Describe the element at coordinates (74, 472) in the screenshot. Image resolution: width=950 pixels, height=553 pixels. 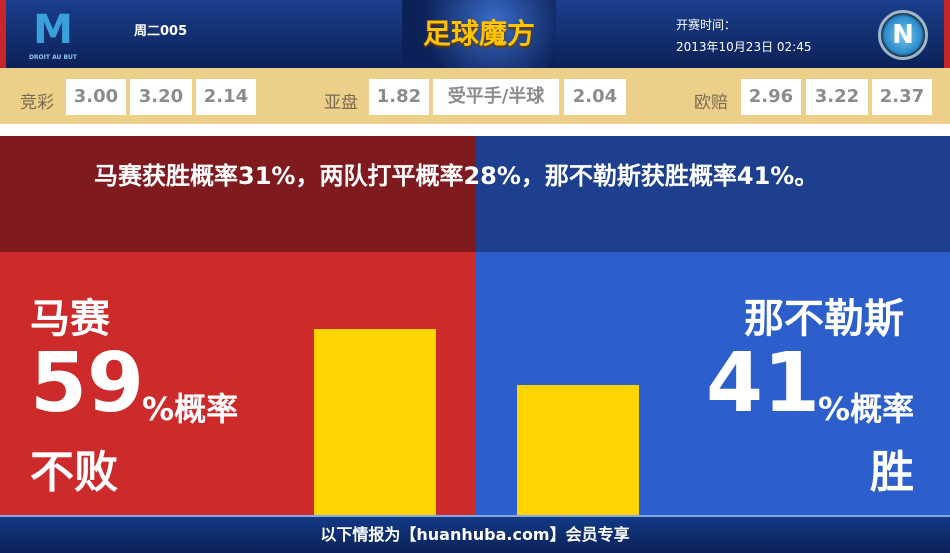
I see `home-outcome: 不败` at that location.